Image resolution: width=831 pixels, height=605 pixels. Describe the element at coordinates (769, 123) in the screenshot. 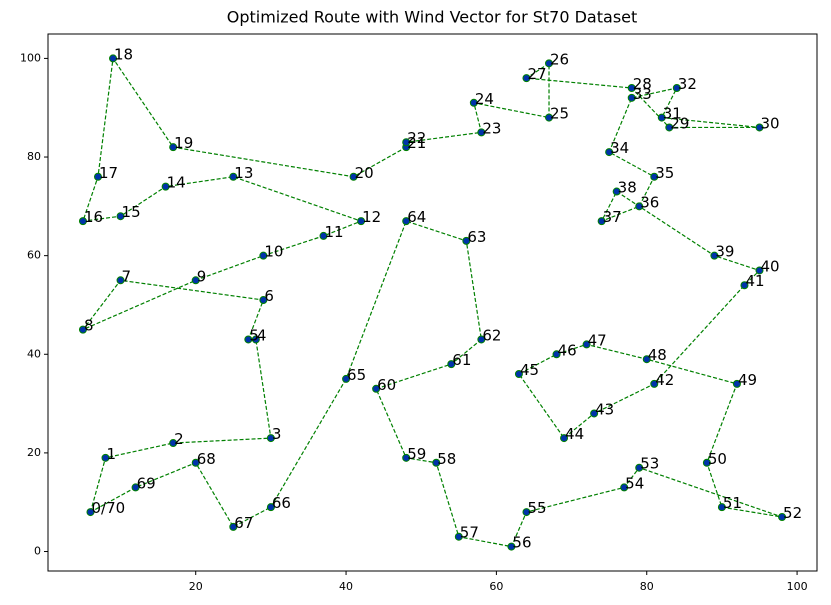

I see `city-label: 30` at that location.